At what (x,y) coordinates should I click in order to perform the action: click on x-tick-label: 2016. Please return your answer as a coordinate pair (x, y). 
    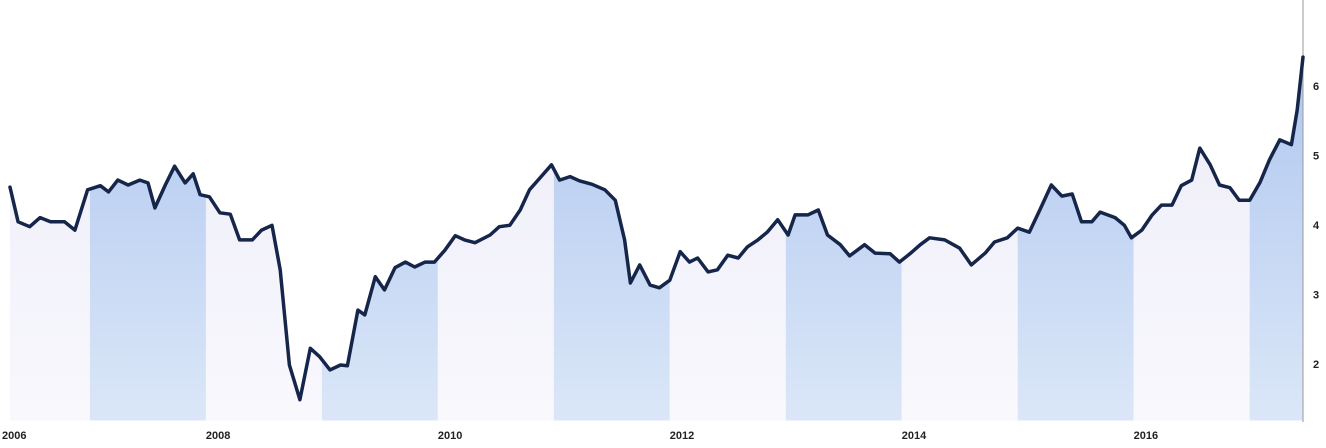
    Looking at the image, I should click on (1146, 436).